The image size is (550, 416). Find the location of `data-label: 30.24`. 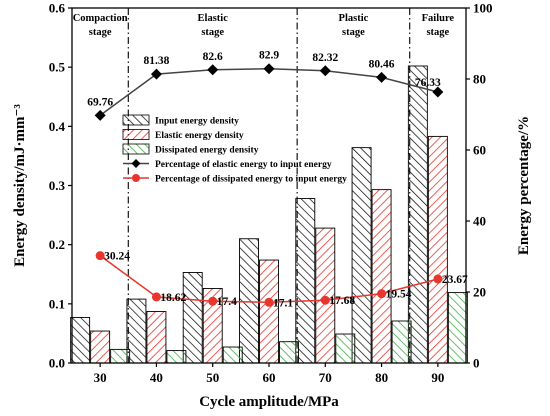

data-label: 30.24 is located at coordinates (117, 257).